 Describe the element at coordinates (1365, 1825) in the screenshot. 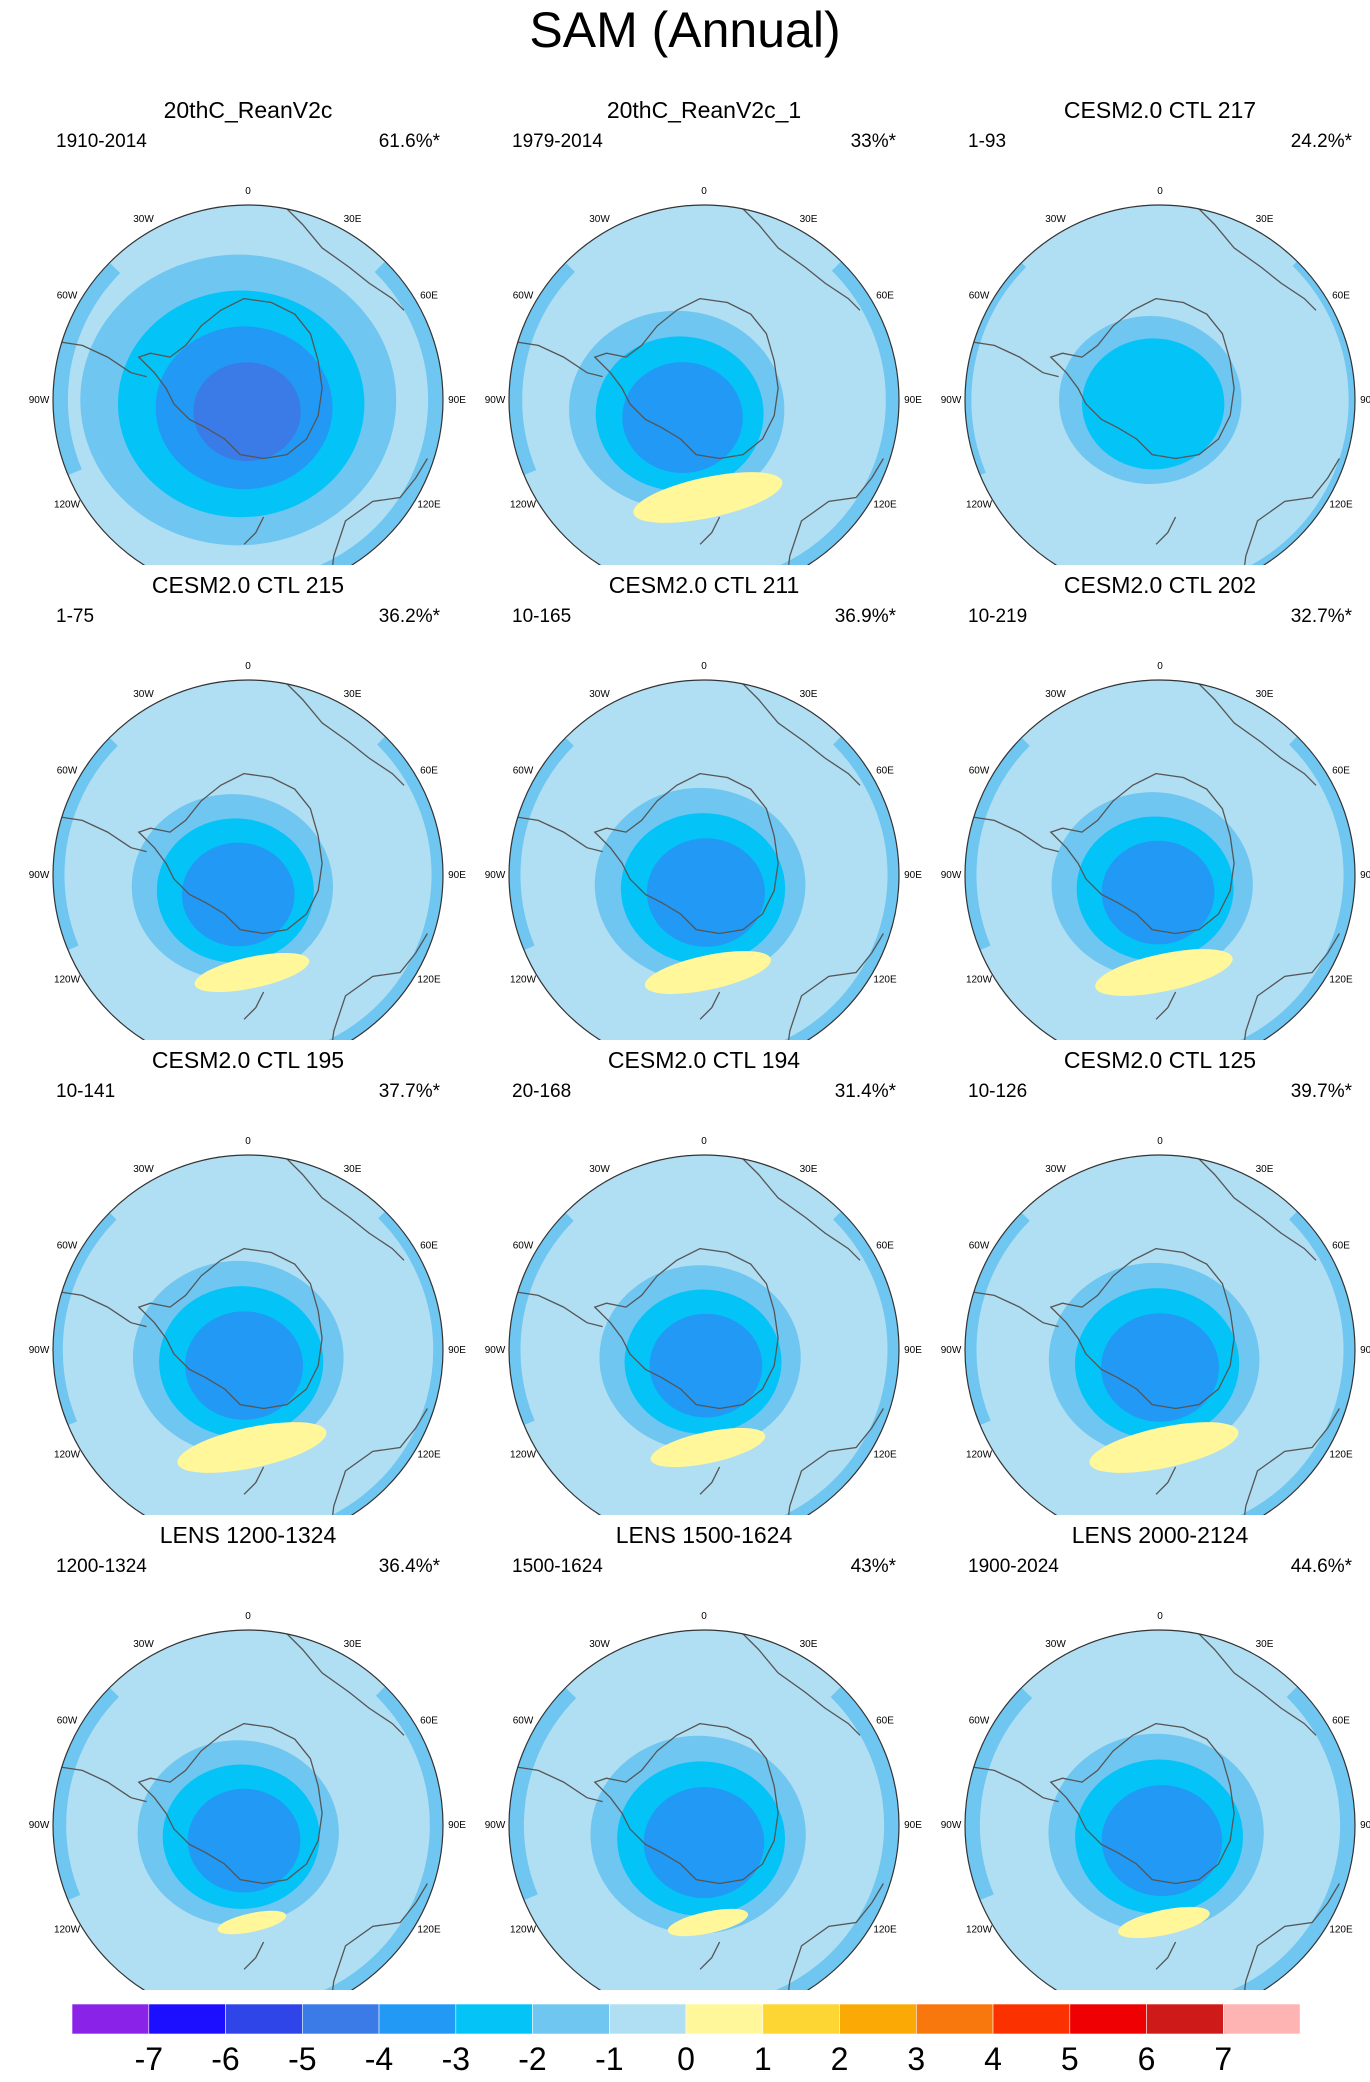

I see `longitude-label: 90E` at that location.